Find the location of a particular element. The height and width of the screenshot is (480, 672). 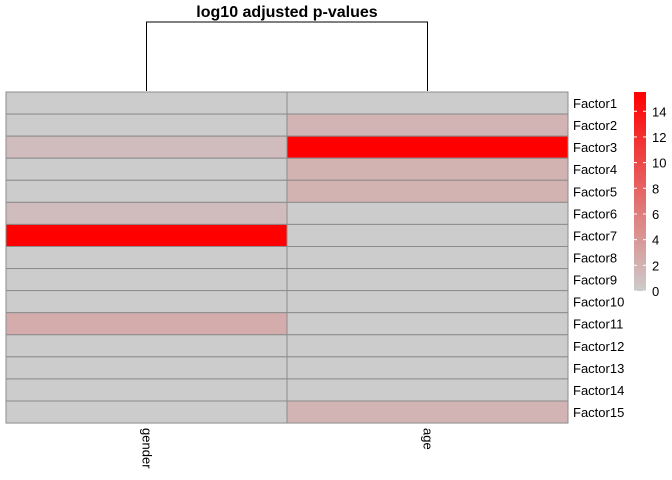

legend-tick-label-14: 14 is located at coordinates (659, 111).